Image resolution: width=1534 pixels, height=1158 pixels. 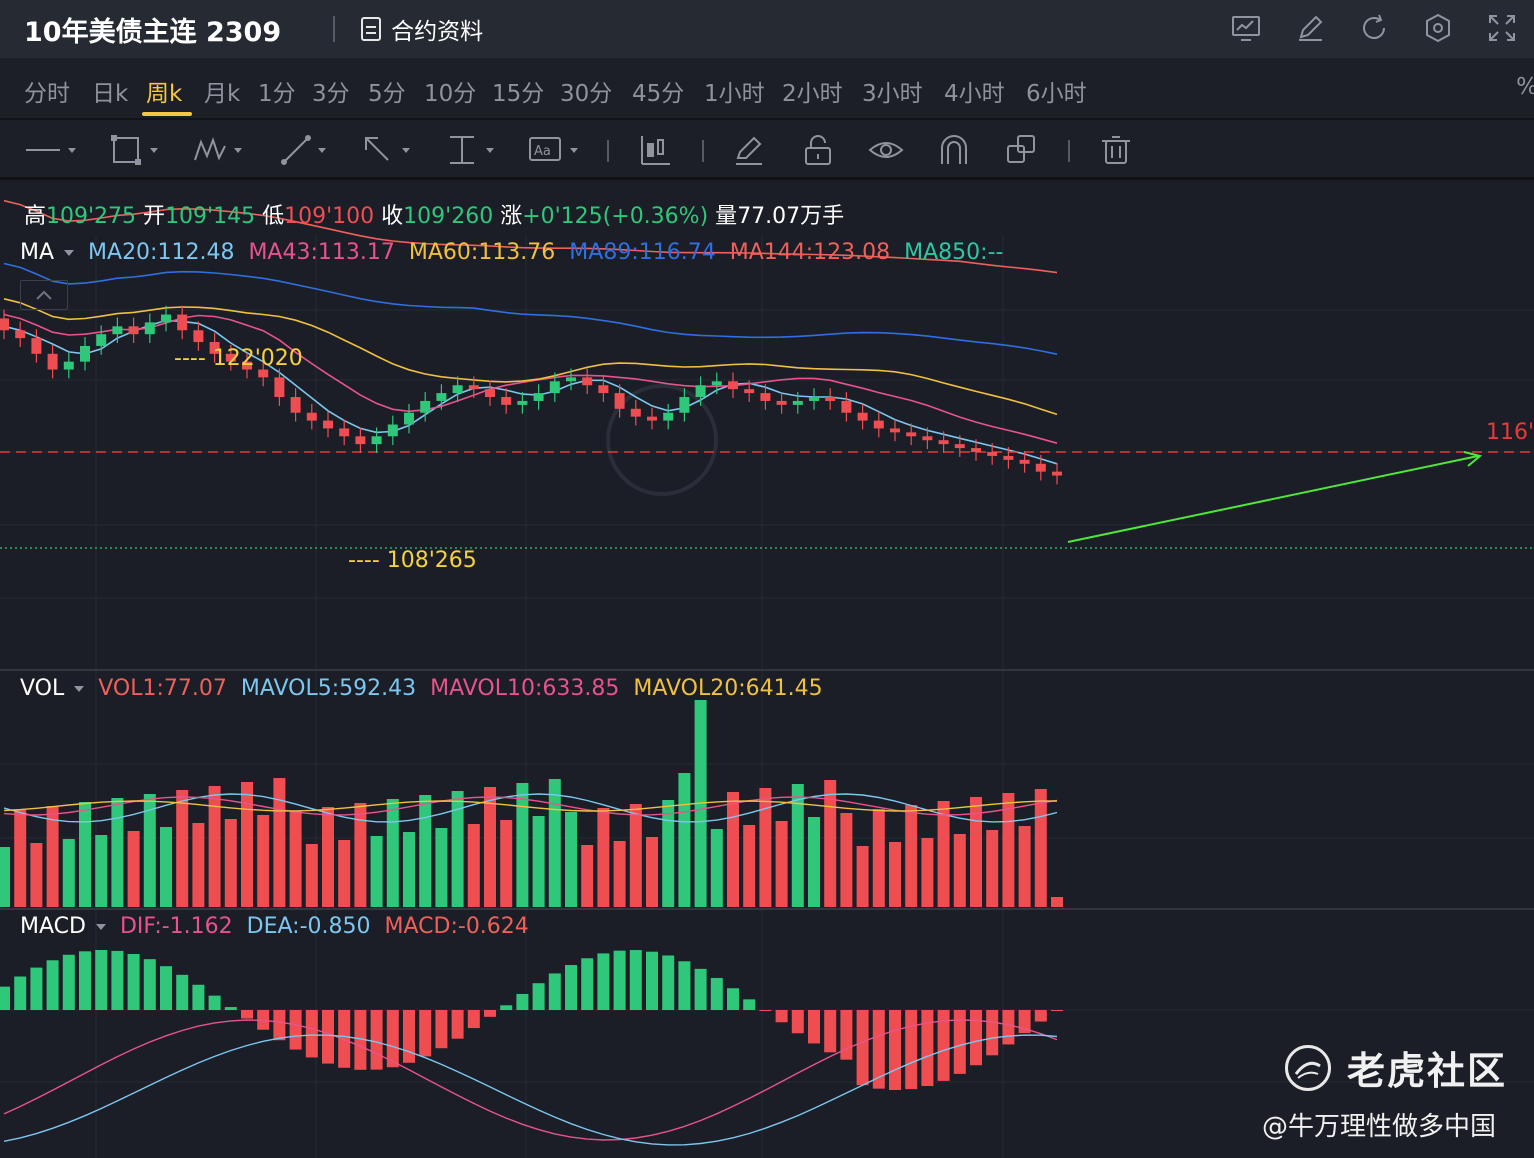 I want to click on ma-indicator-selector: MA, so click(x=47, y=252).